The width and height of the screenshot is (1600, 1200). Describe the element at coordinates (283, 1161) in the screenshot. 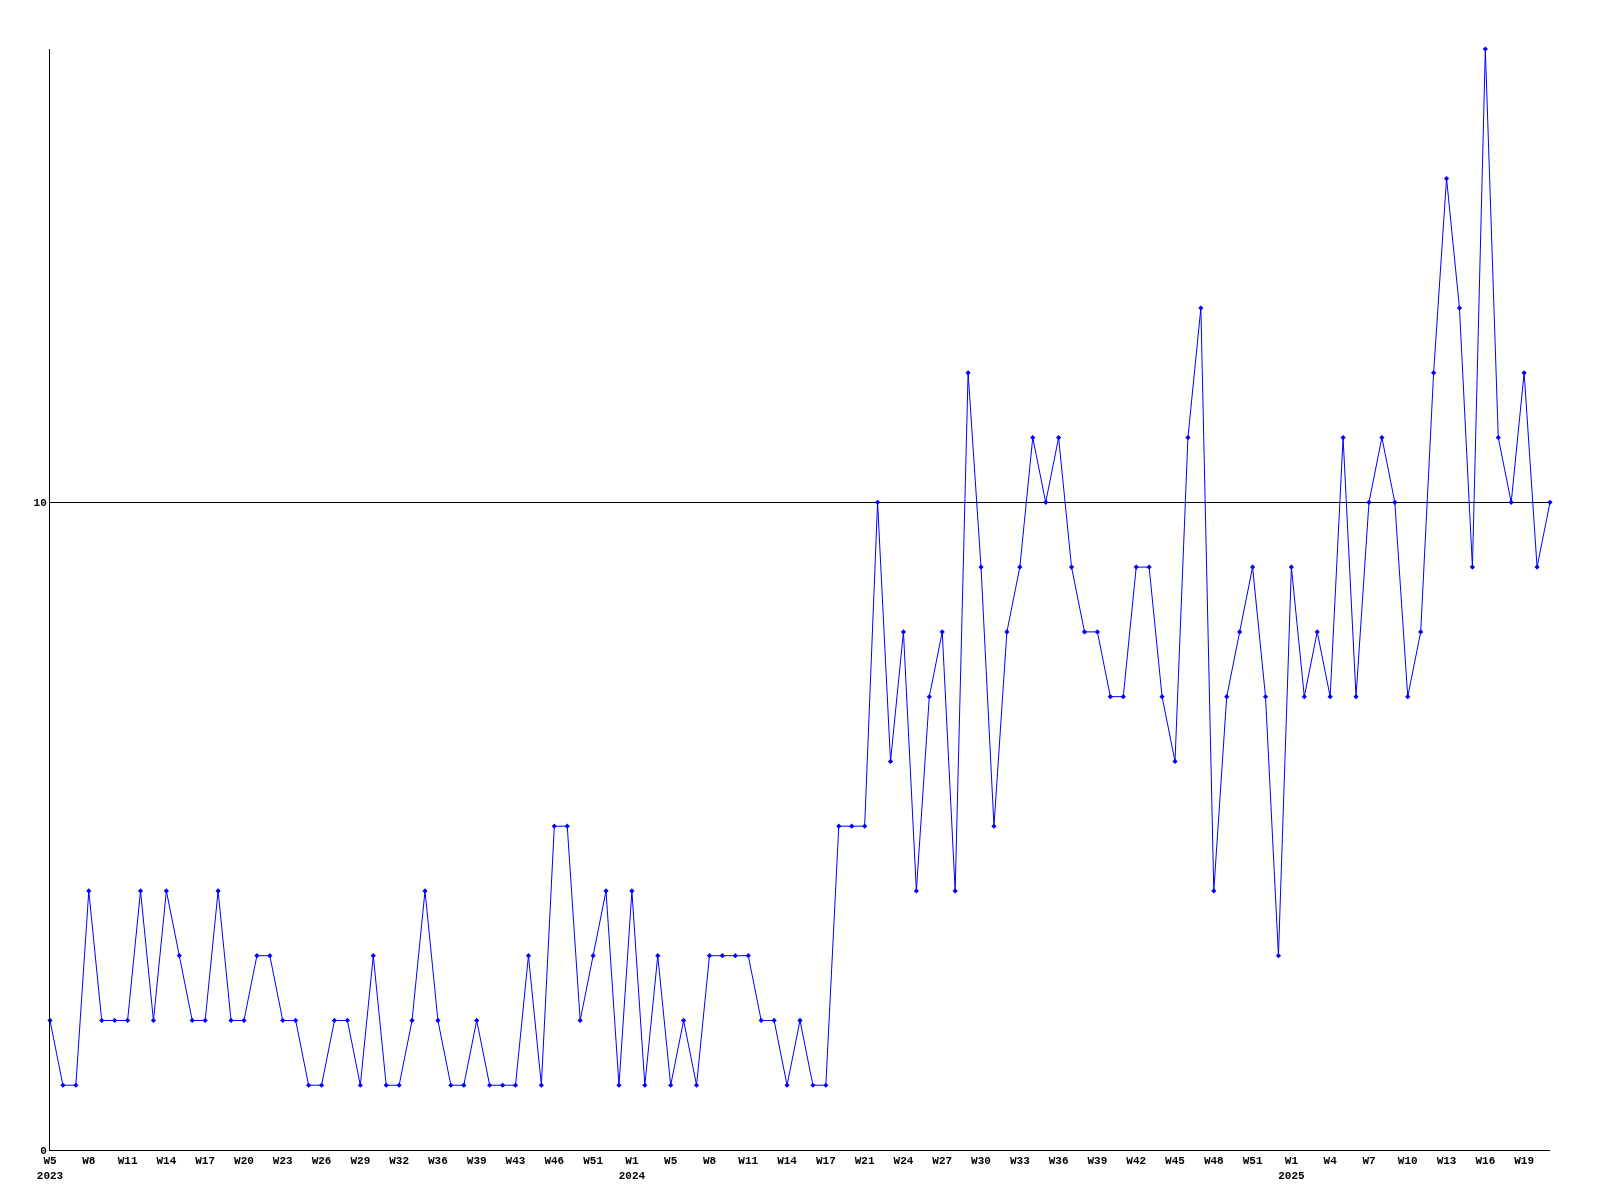

I see `x-tick-label: W23` at that location.